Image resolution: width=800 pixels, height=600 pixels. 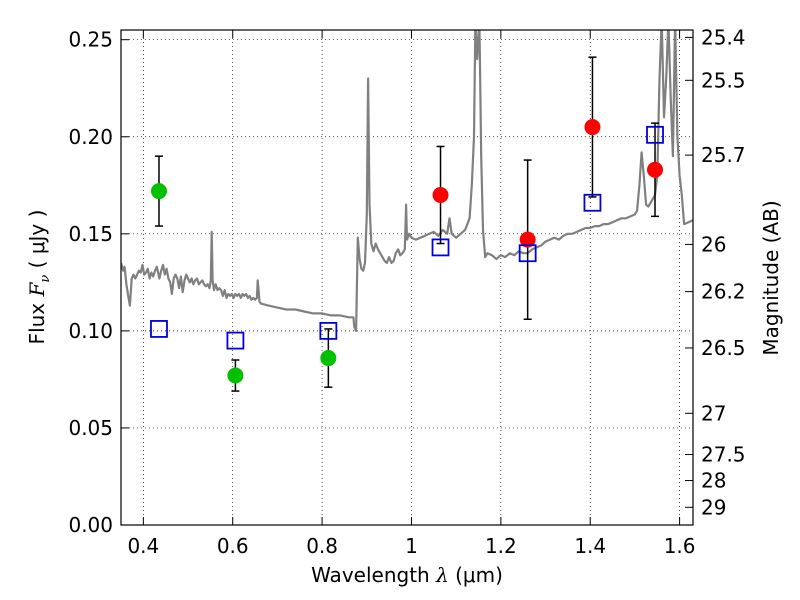 What do you see at coordinates (501, 546) in the screenshot?
I see `x-tick-label: 1.2` at bounding box center [501, 546].